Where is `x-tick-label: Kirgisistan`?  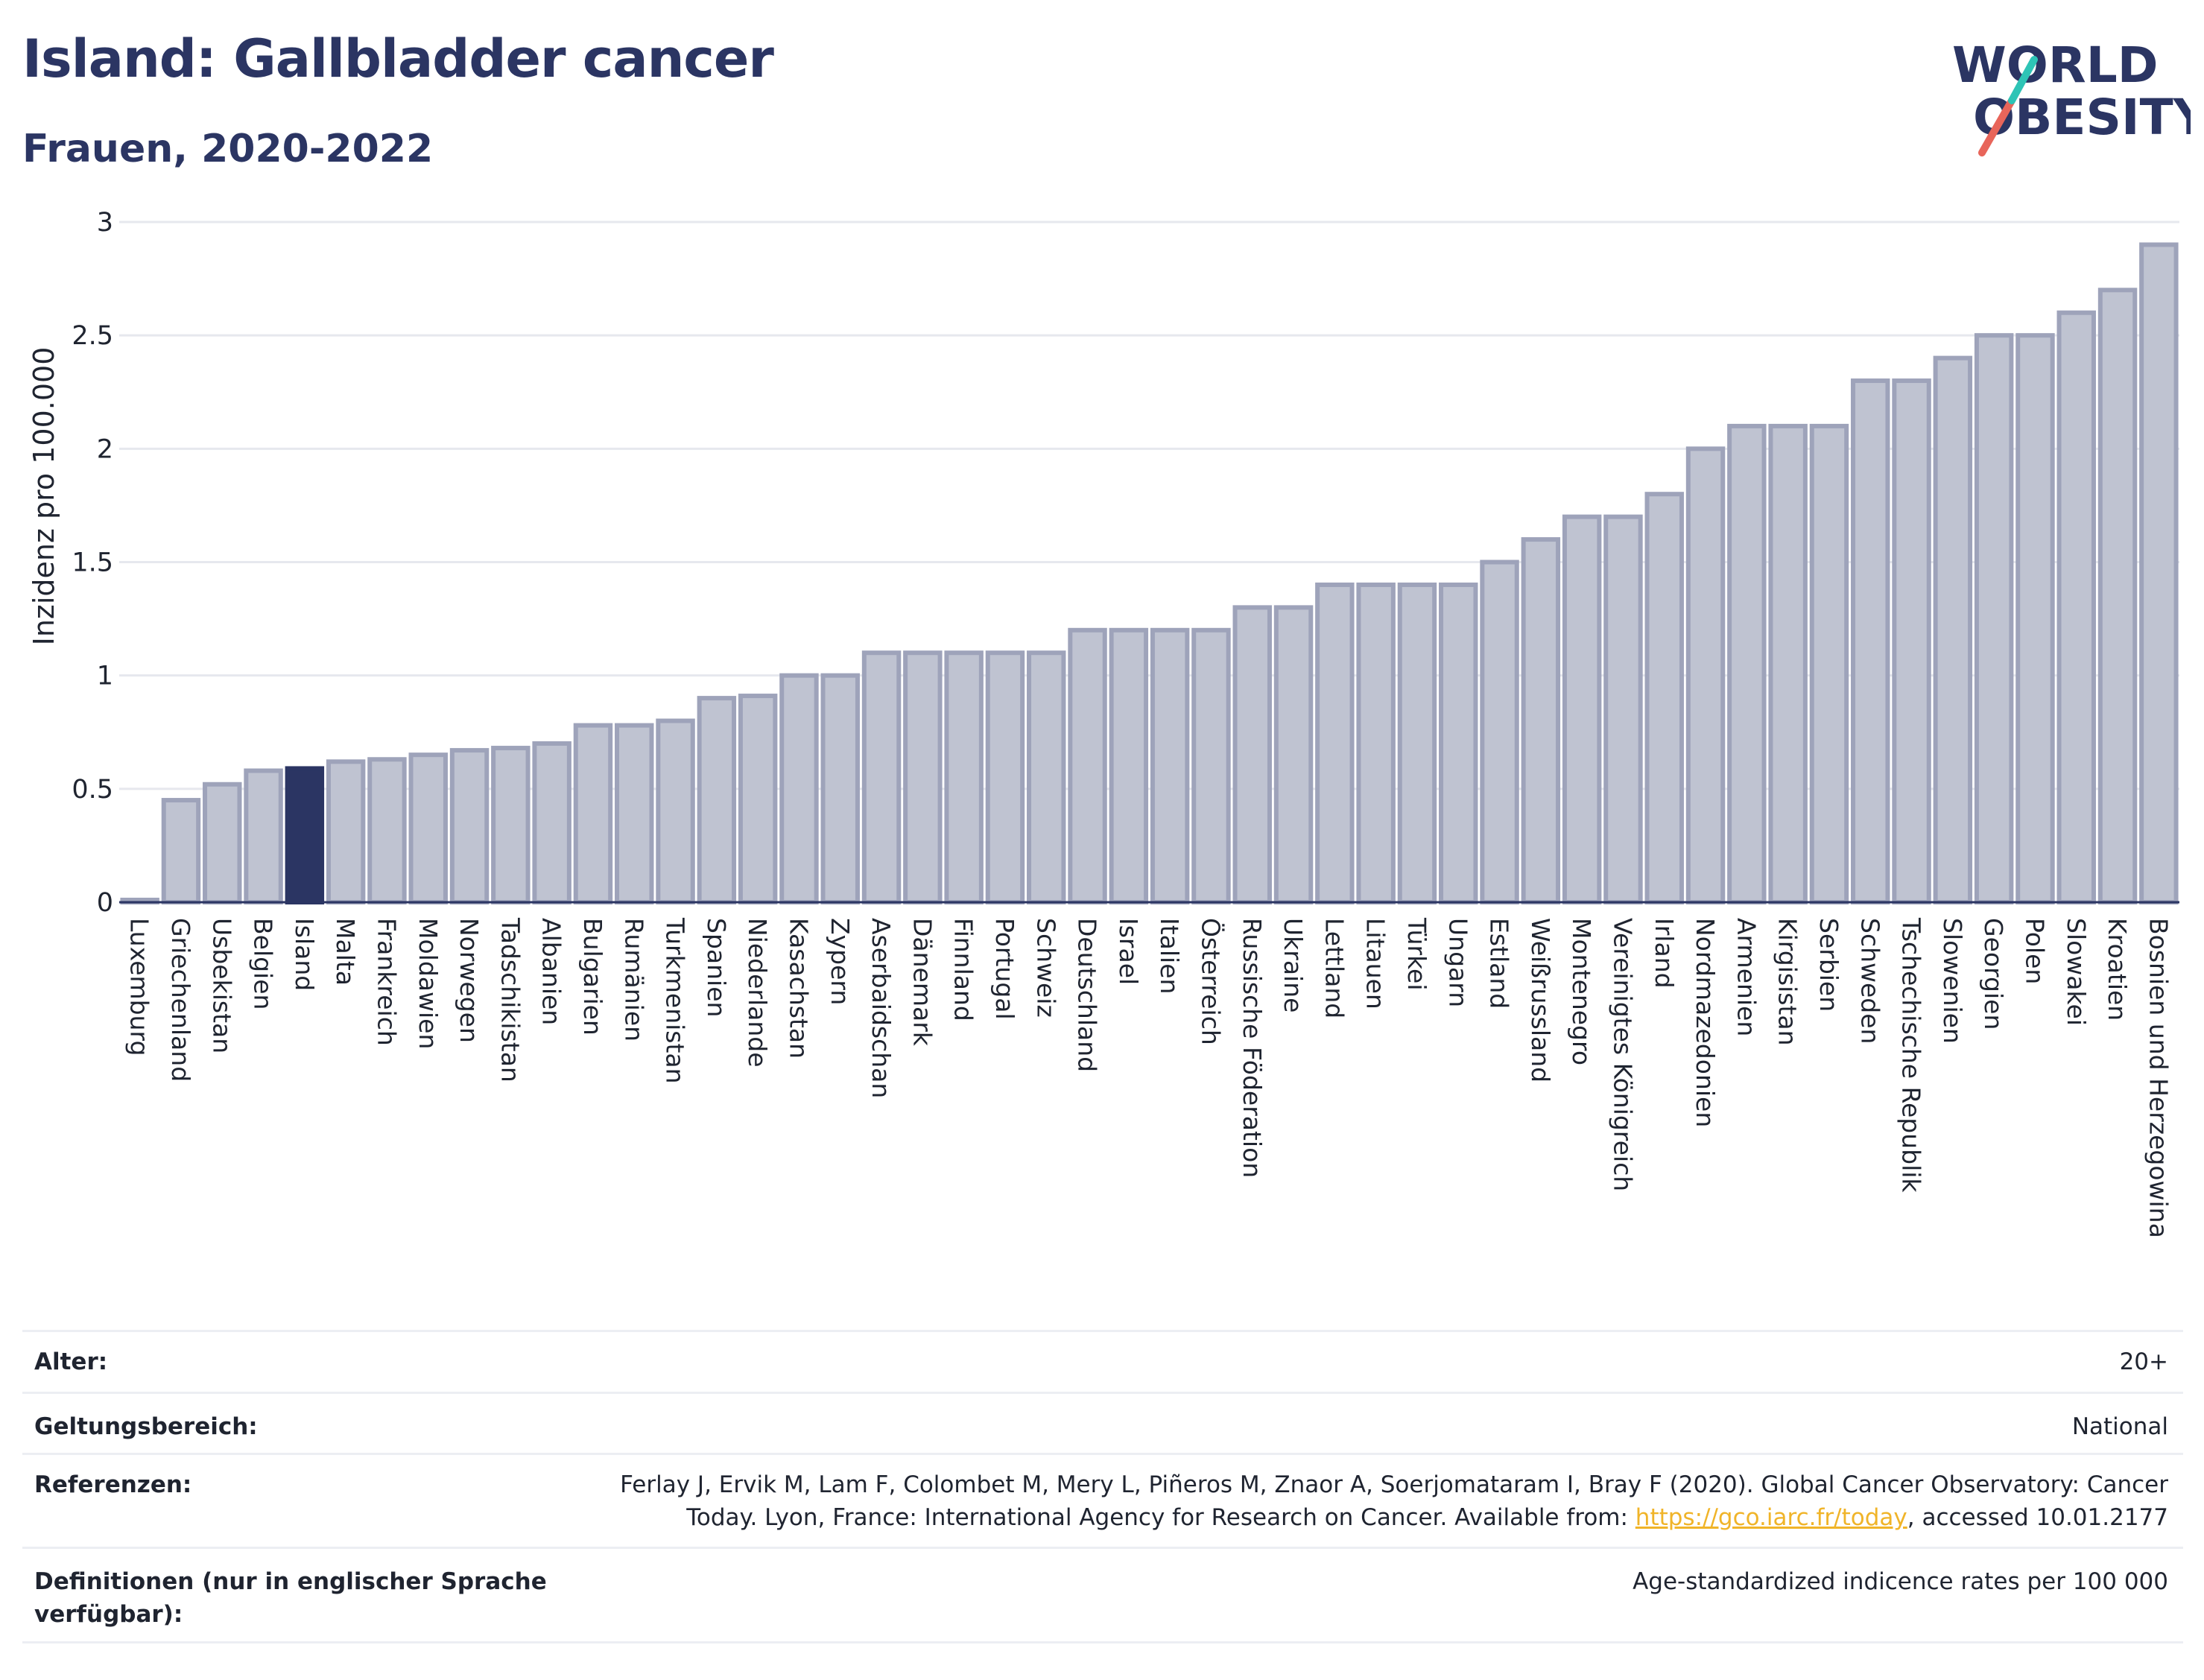
x-tick-label: Kirgisistan is located at coordinates (1787, 982).